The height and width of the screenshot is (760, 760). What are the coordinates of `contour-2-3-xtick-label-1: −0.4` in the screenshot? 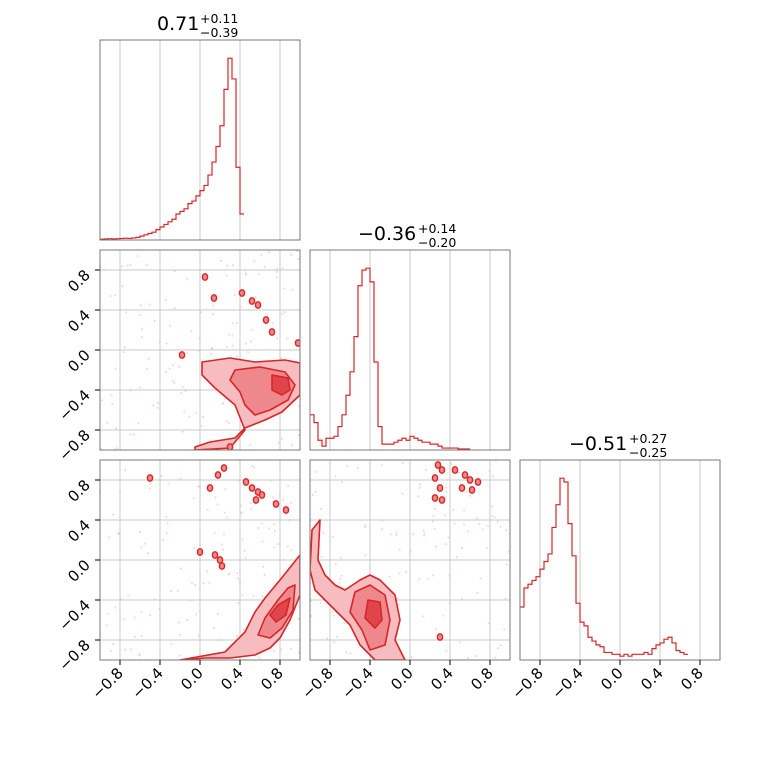 It's located at (357, 683).